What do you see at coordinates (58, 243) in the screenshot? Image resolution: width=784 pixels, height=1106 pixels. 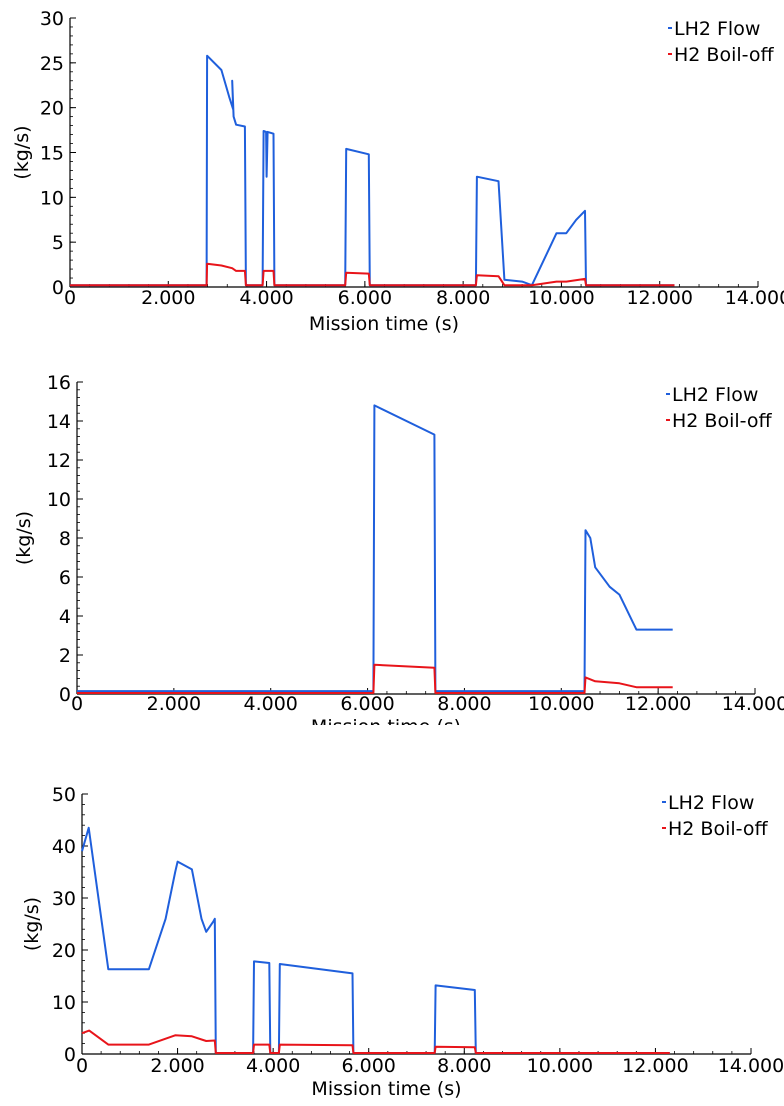 I see `y-tick-label: 5` at bounding box center [58, 243].